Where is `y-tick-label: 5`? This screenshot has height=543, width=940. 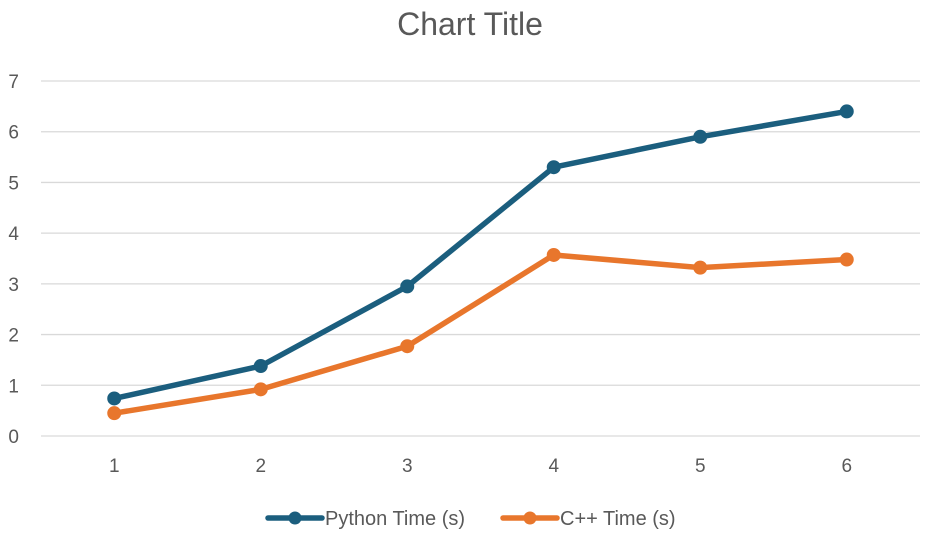 y-tick-label: 5 is located at coordinates (13, 183).